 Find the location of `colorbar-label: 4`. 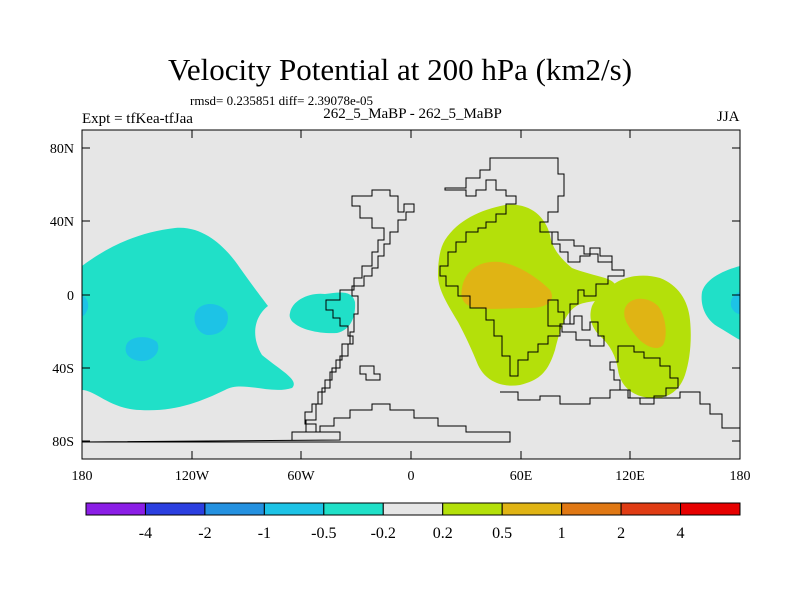

colorbar-label: 4 is located at coordinates (681, 533).